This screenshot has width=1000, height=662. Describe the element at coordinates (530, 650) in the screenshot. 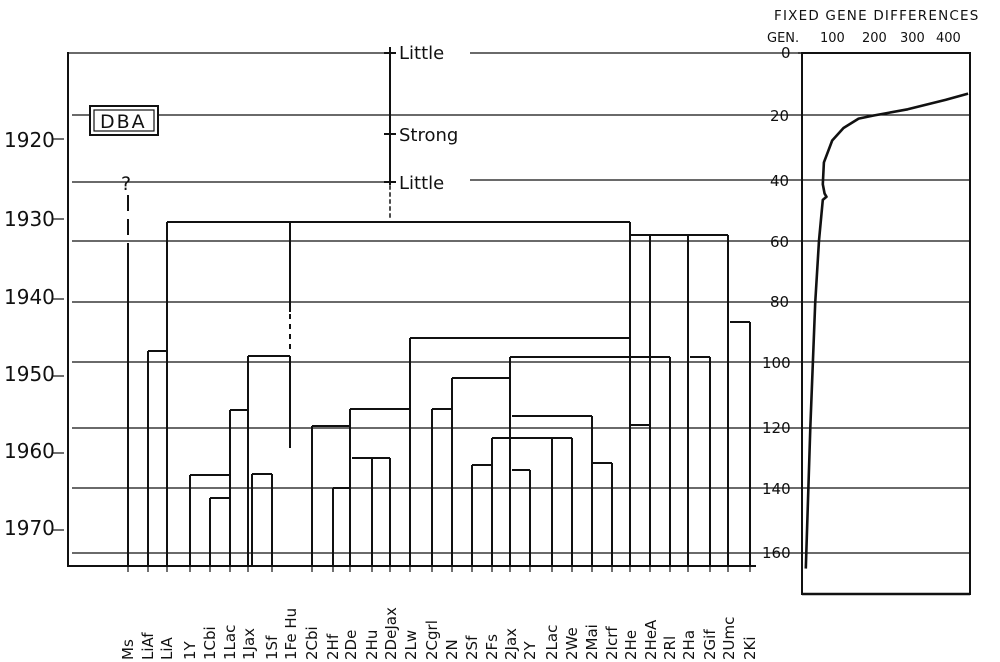

I see `strain-label-2Y: 2Y` at that location.